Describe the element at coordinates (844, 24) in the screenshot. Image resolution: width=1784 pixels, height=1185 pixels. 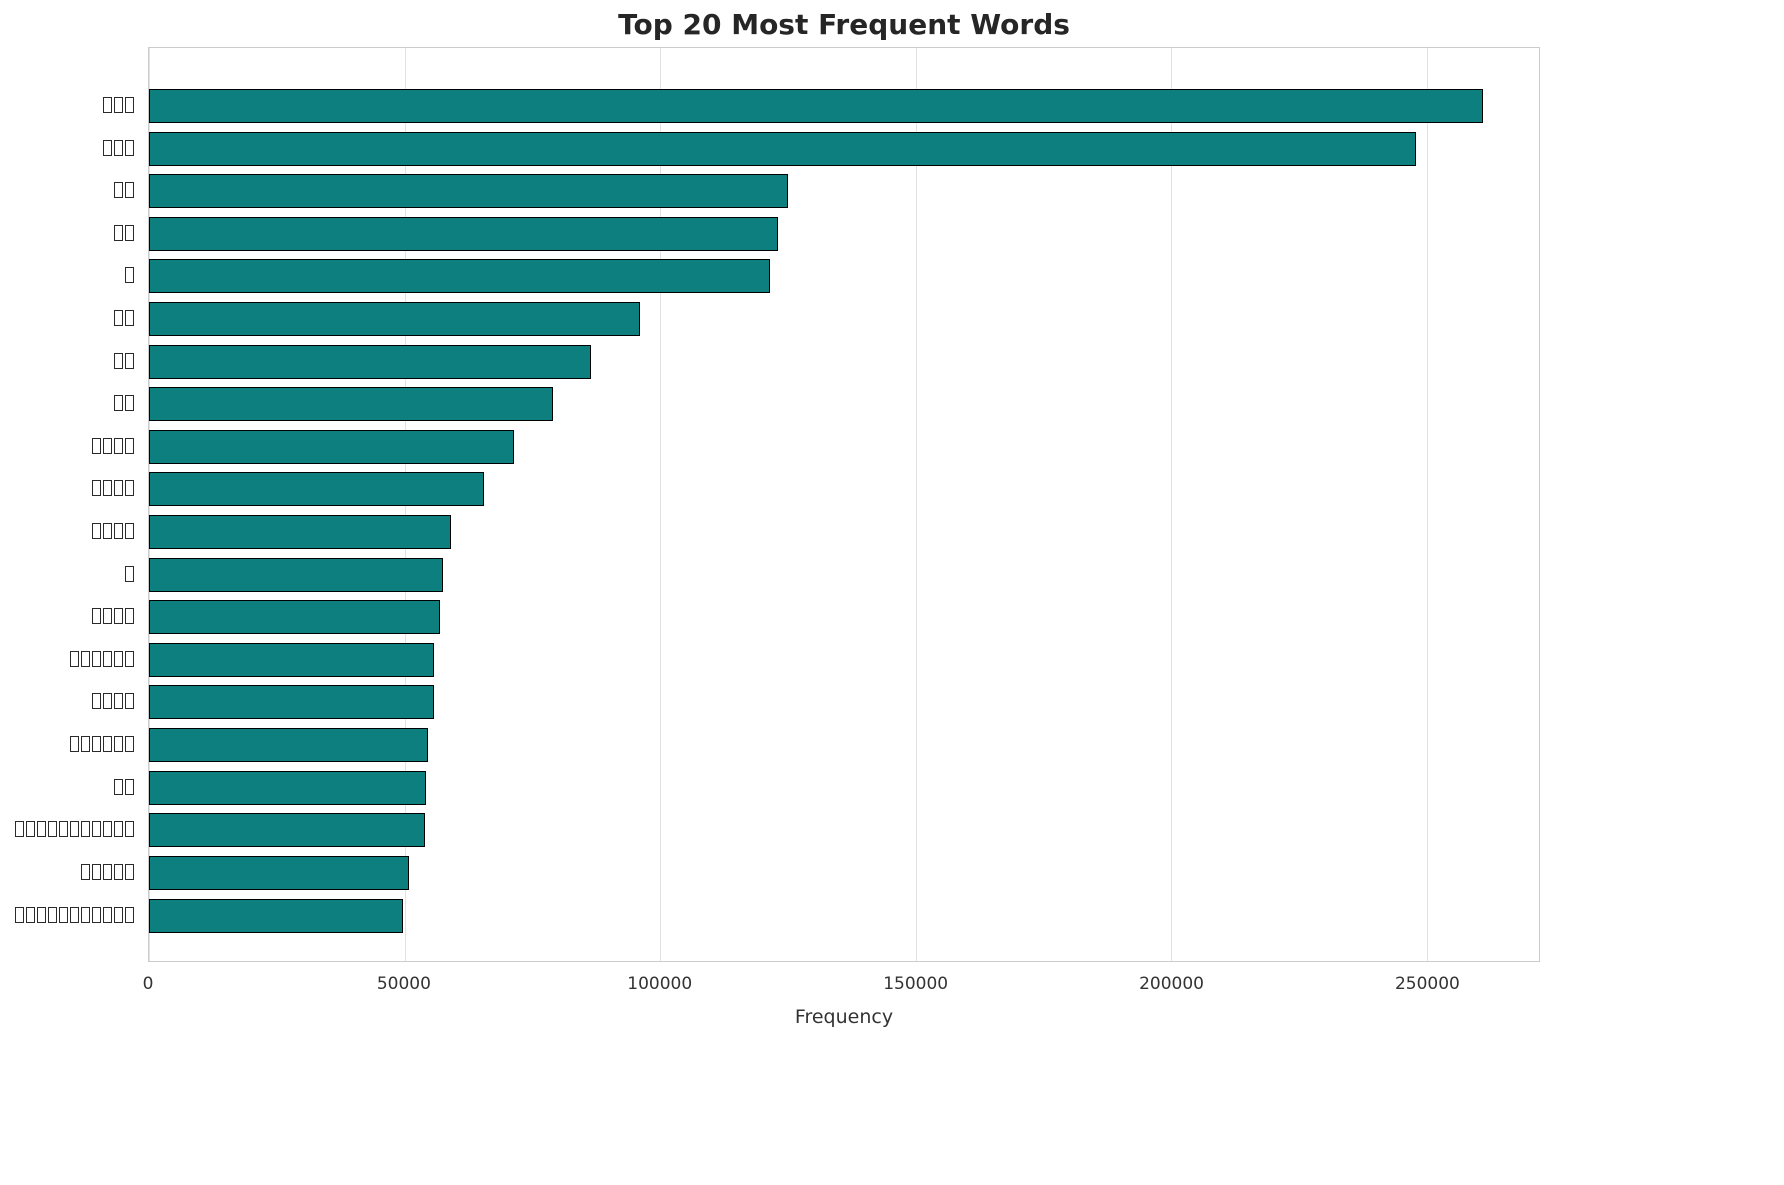
I see `chart-title: Top 20 Most Frequent Words` at that location.